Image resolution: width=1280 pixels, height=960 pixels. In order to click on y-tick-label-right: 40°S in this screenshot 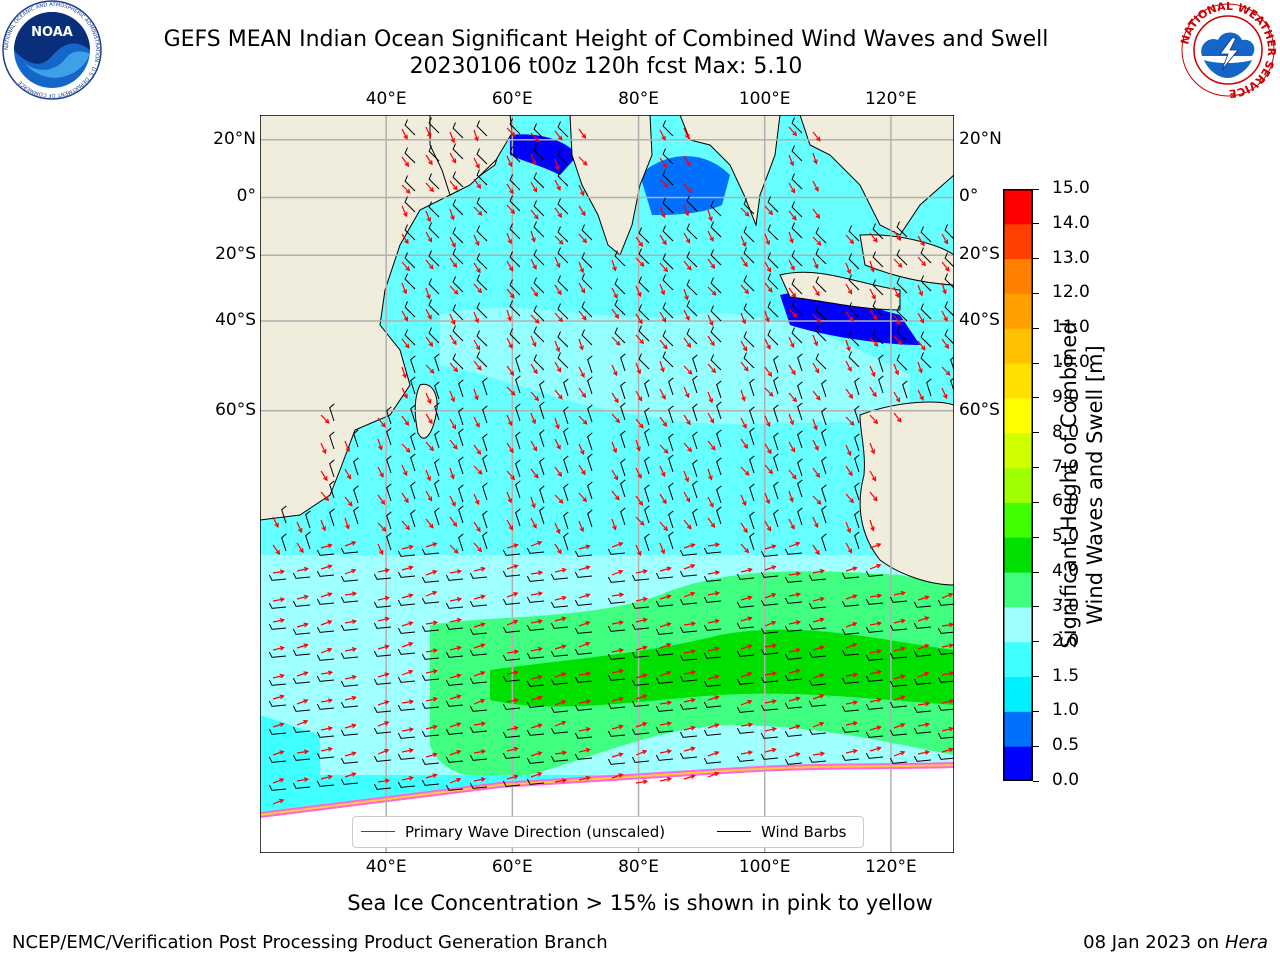, I will do `click(979, 320)`.